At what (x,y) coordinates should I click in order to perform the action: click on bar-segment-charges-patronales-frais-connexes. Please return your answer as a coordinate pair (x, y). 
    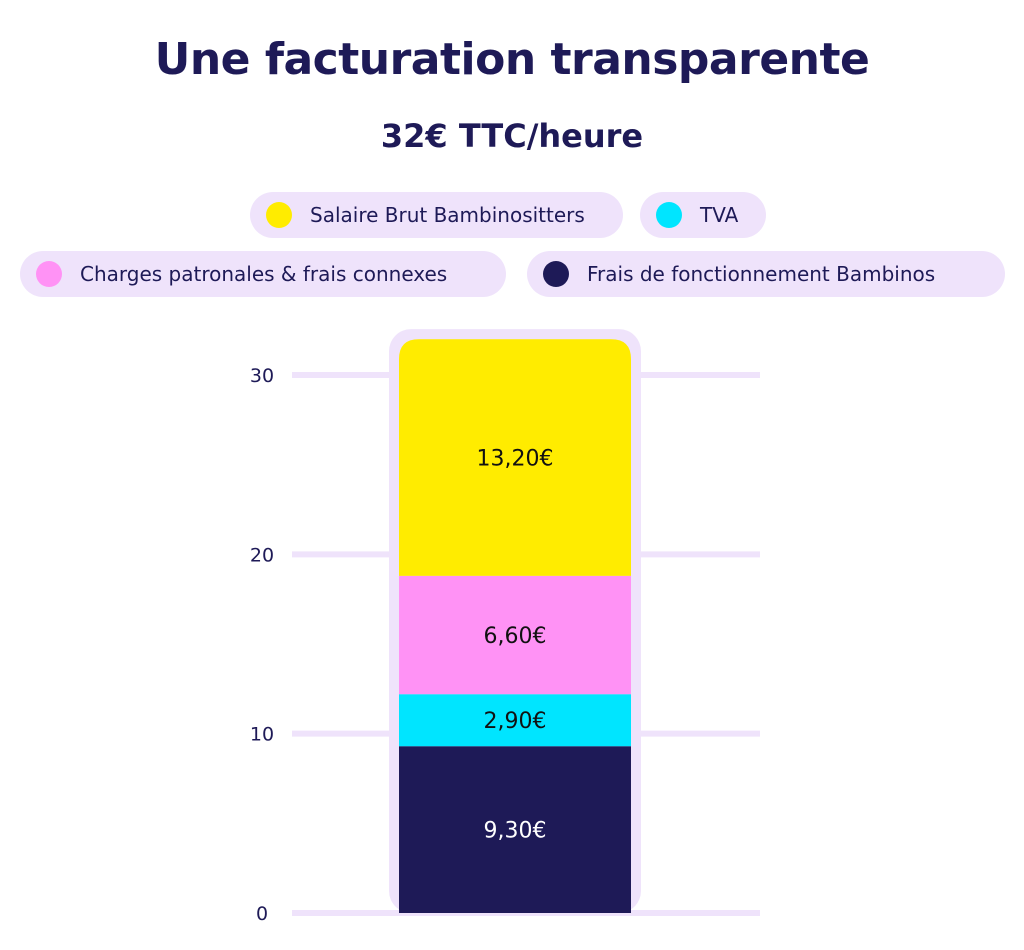
    Looking at the image, I should click on (515, 635).